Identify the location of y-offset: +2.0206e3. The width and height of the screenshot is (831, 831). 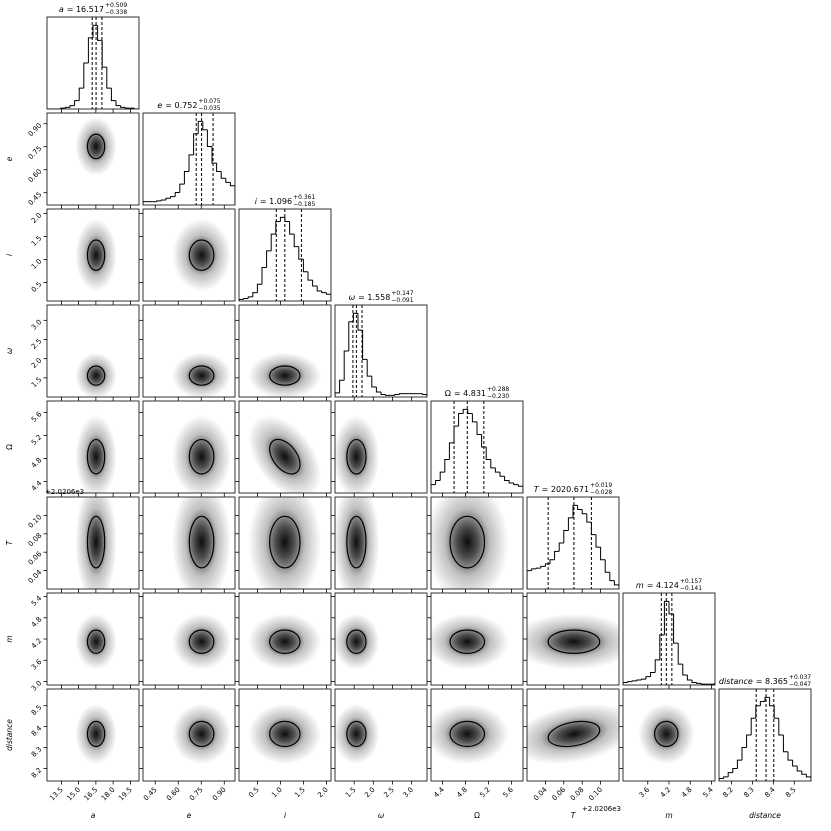
(64, 492).